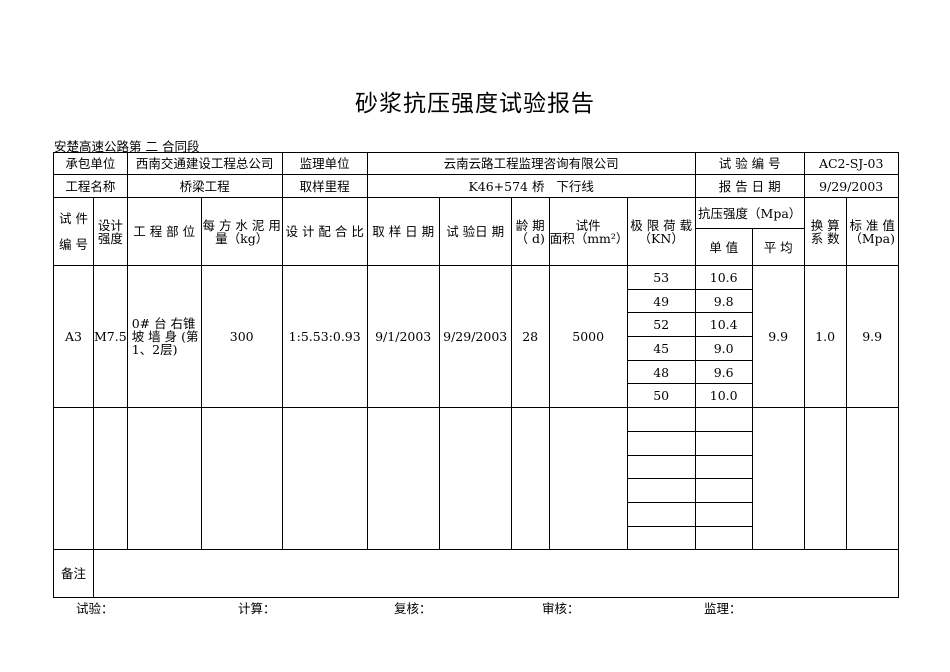 The width and height of the screenshot is (950, 672). What do you see at coordinates (164, 479) in the screenshot?
I see `cell-part` at bounding box center [164, 479].